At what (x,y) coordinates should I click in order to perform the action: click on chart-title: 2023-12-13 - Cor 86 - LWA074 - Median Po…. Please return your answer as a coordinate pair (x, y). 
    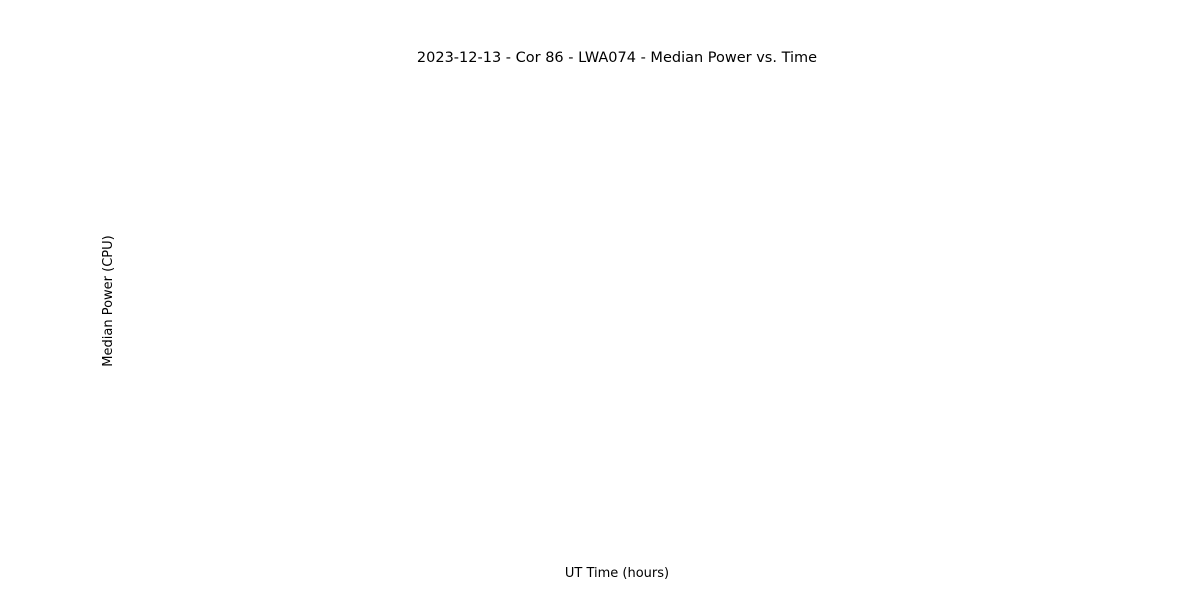
    Looking at the image, I should click on (617, 58).